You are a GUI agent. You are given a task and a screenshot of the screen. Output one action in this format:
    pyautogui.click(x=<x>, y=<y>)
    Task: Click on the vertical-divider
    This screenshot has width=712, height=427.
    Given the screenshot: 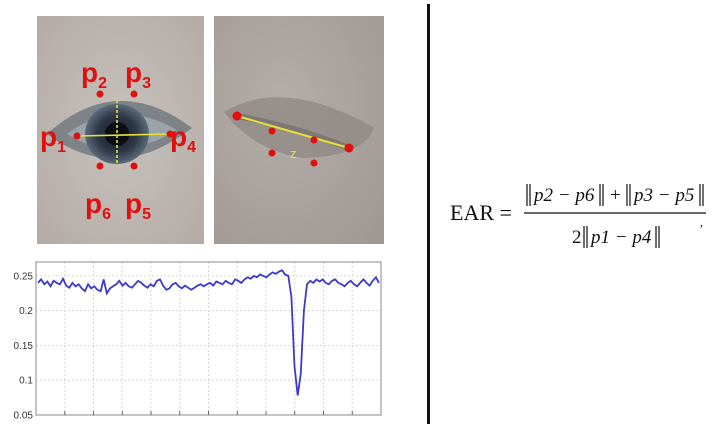 What is the action you would take?
    pyautogui.click(x=428, y=214)
    